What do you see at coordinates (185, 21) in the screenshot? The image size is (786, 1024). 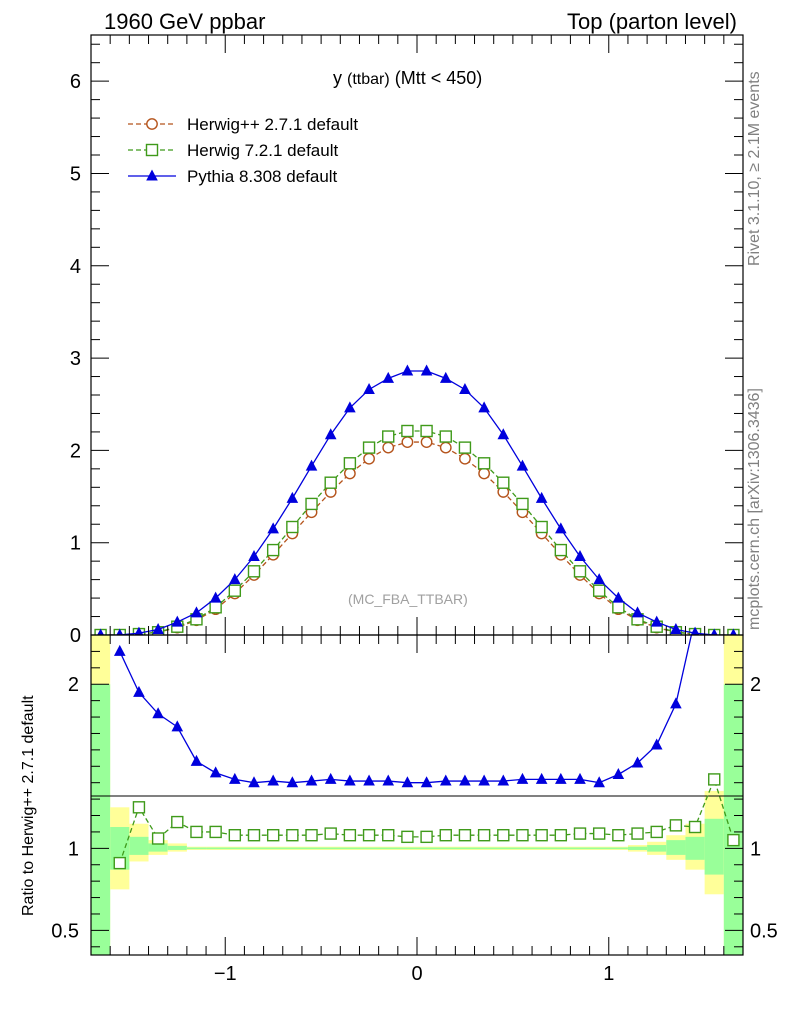 I see `header-left-label: 1960 GeV ppbar` at bounding box center [185, 21].